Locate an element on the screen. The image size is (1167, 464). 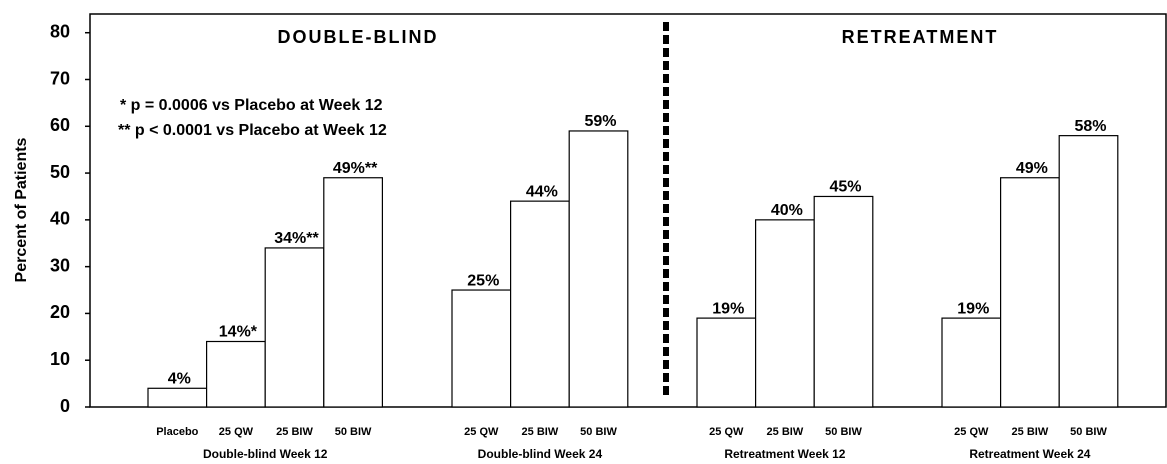
value-label: 40% is located at coordinates (787, 210).